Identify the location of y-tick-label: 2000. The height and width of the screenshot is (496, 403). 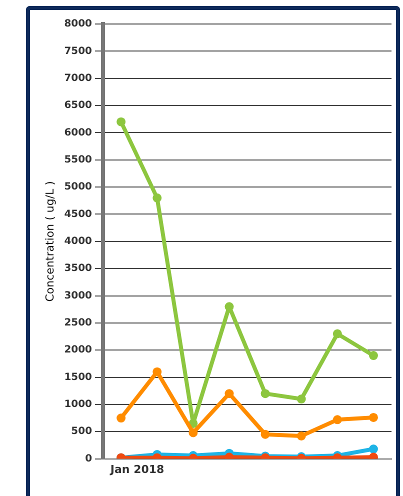
(78, 350).